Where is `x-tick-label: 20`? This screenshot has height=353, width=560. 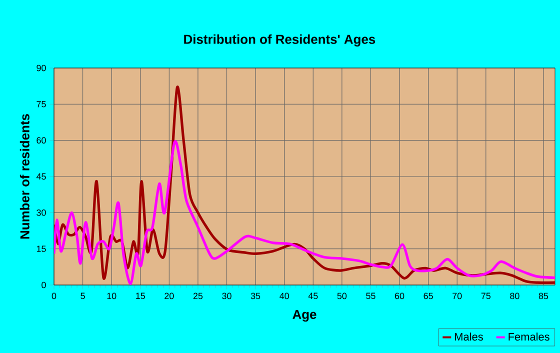
x-tick-label: 20 is located at coordinates (169, 296).